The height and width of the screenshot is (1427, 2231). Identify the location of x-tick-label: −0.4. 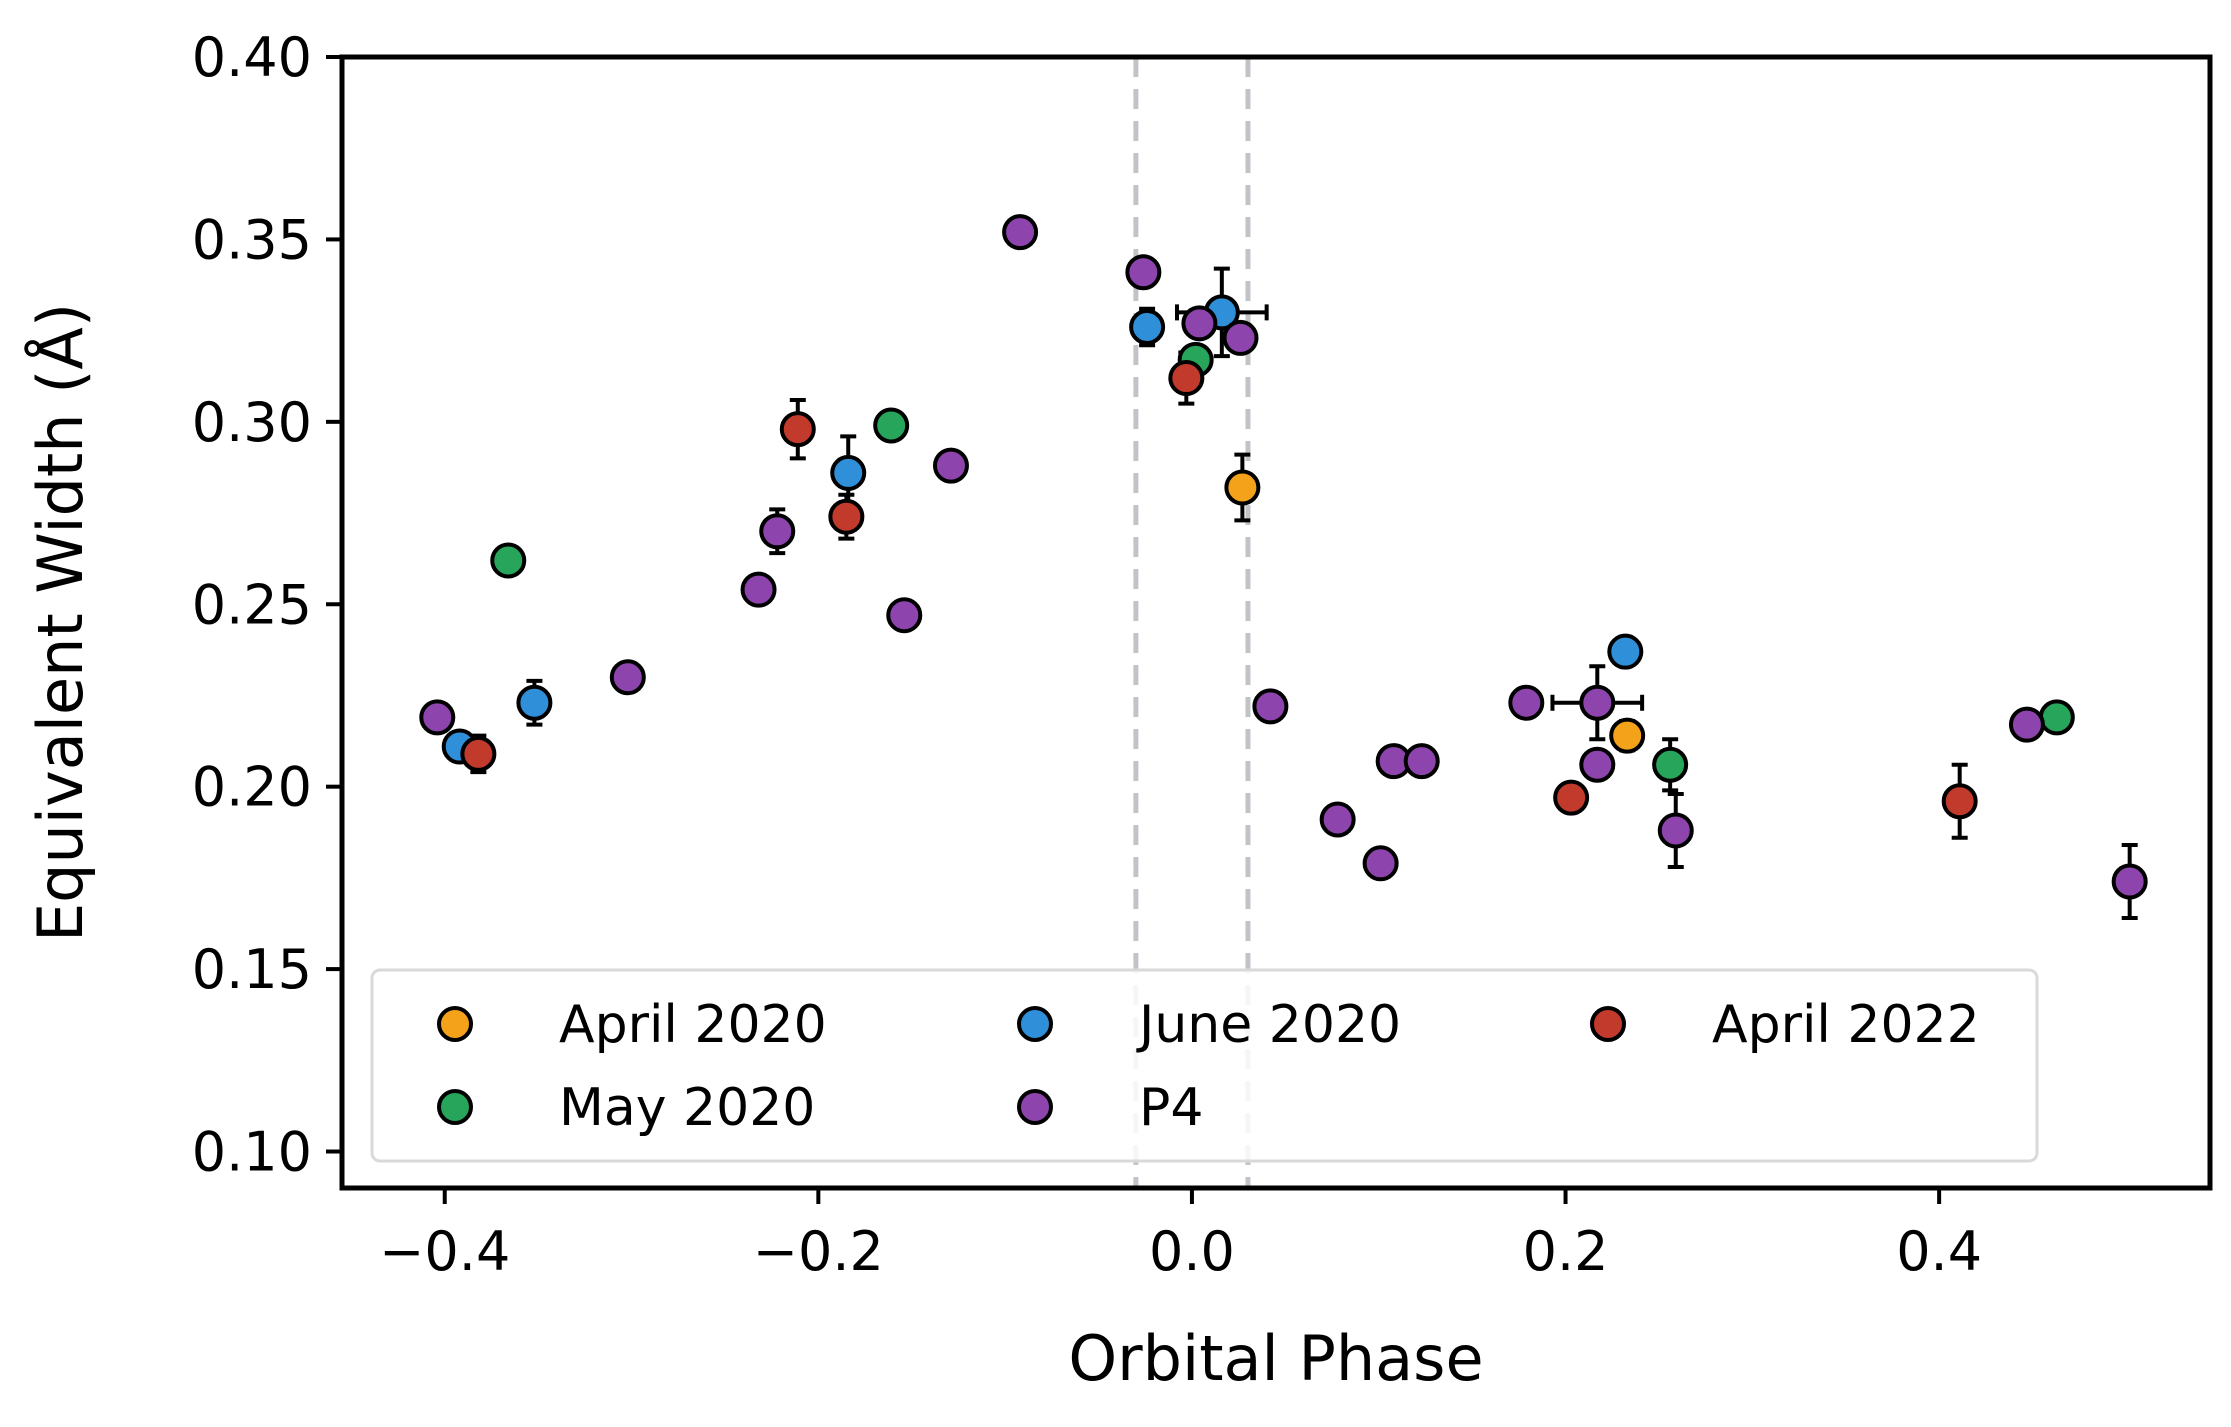
(444, 1251).